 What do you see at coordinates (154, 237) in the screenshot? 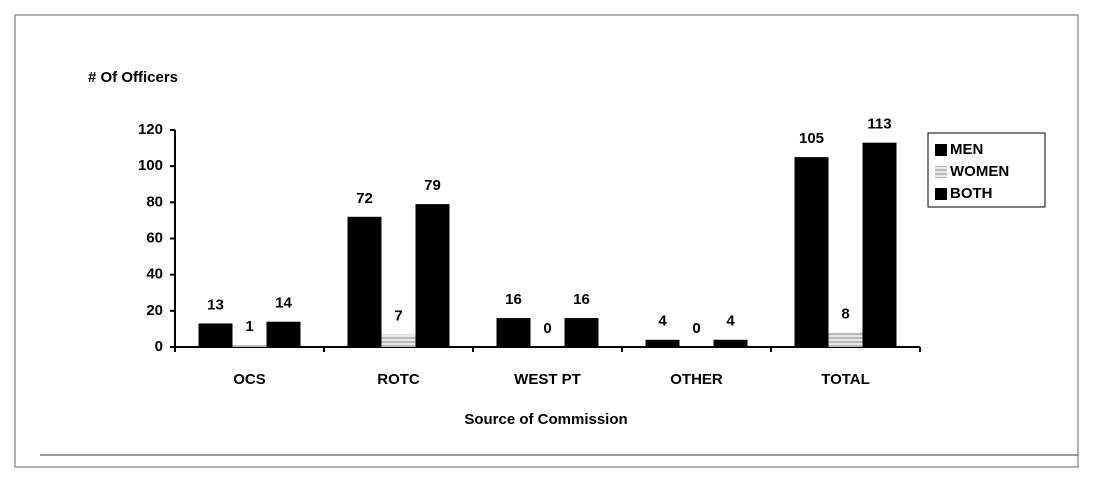
I see `y-tick-label: 60` at bounding box center [154, 237].